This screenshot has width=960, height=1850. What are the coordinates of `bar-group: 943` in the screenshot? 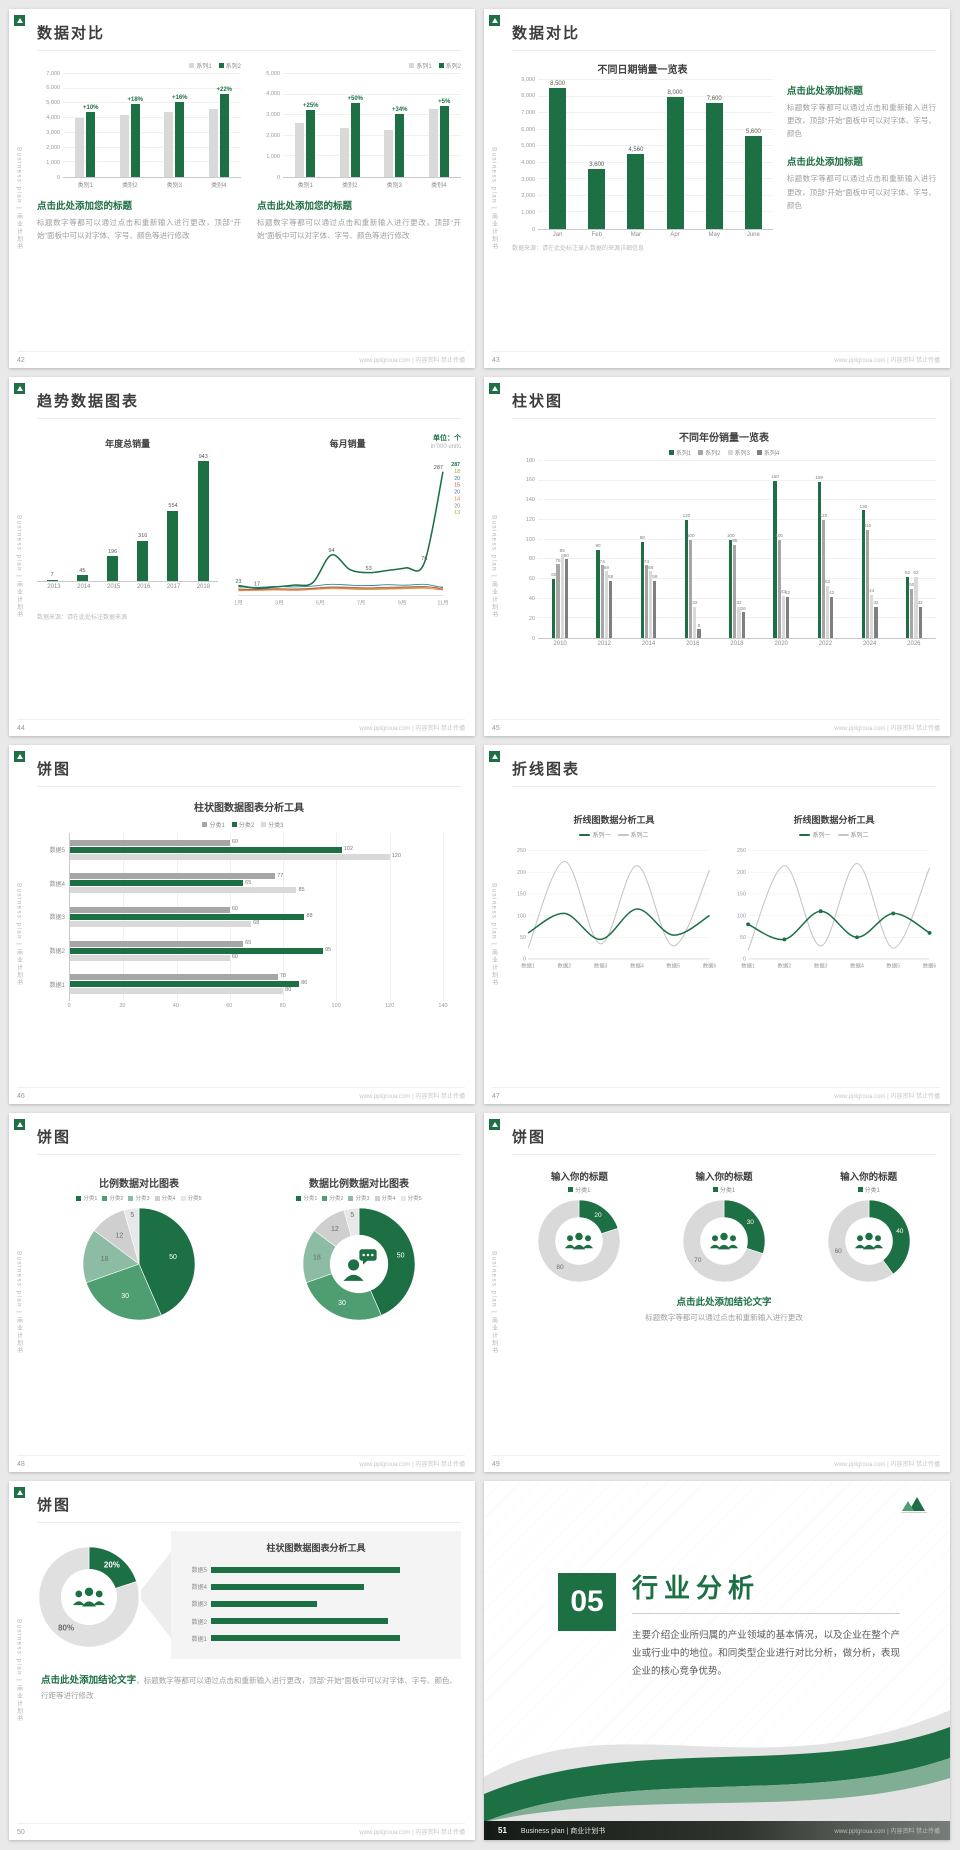 It's located at (203, 517).